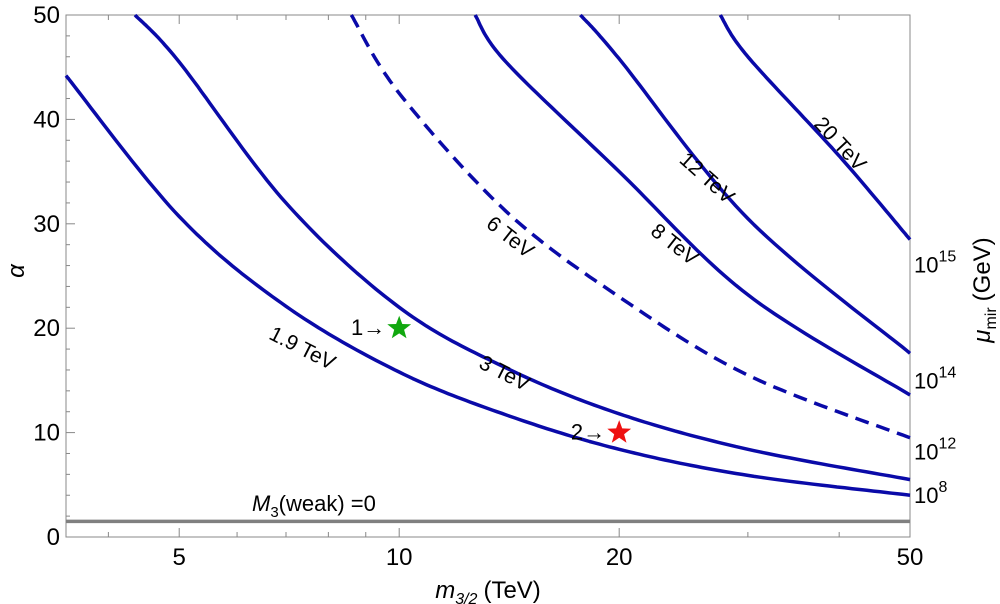 The image size is (1000, 604). I want to click on x-axis-title: m3/2 (TeV), so click(488, 590).